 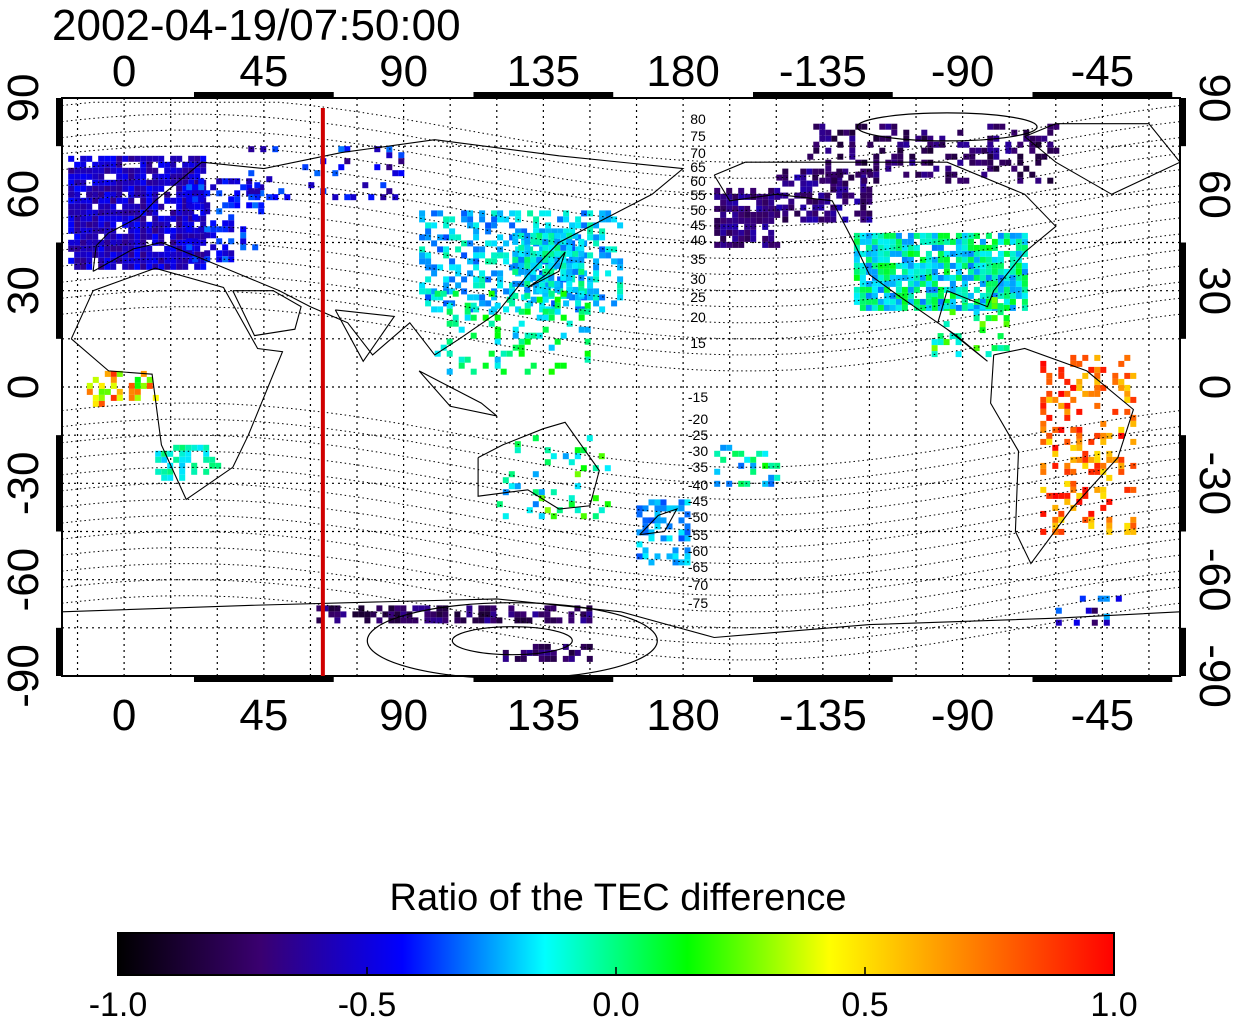 What do you see at coordinates (615, 1005) in the screenshot?
I see `colorbar-tick-label: 0.0` at bounding box center [615, 1005].